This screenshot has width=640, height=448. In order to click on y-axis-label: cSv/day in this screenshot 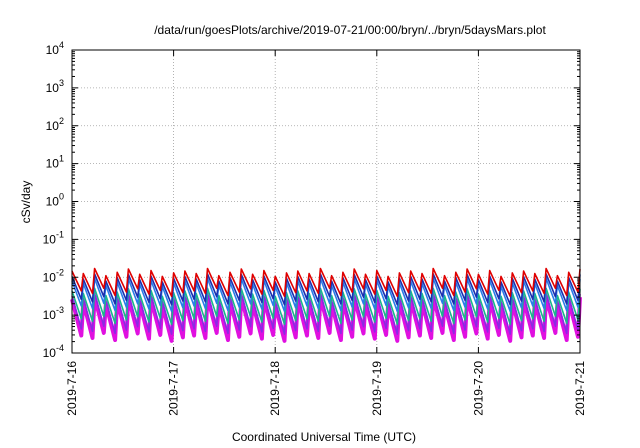, I will do `click(26, 202)`.